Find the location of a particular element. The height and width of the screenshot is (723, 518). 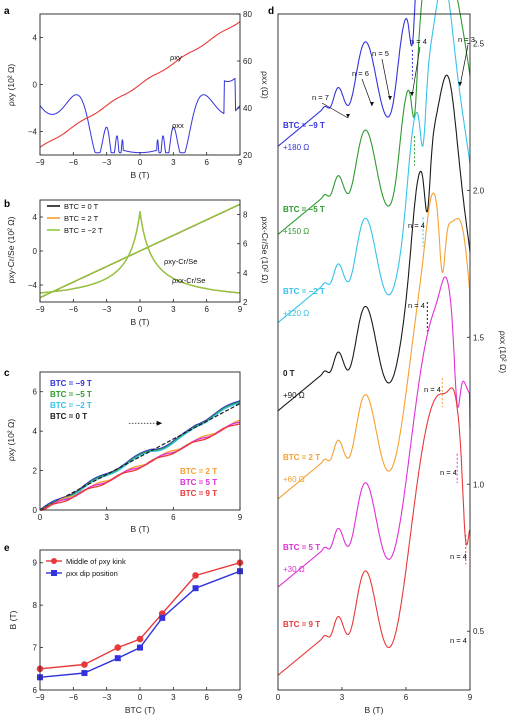

panel-c-frame is located at coordinates (140, 441).